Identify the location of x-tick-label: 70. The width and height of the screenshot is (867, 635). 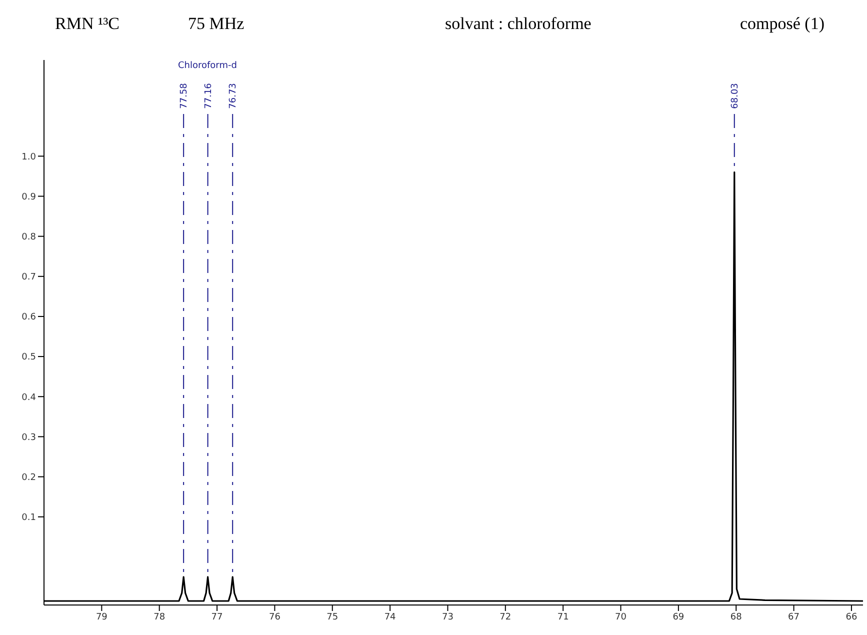
(621, 617).